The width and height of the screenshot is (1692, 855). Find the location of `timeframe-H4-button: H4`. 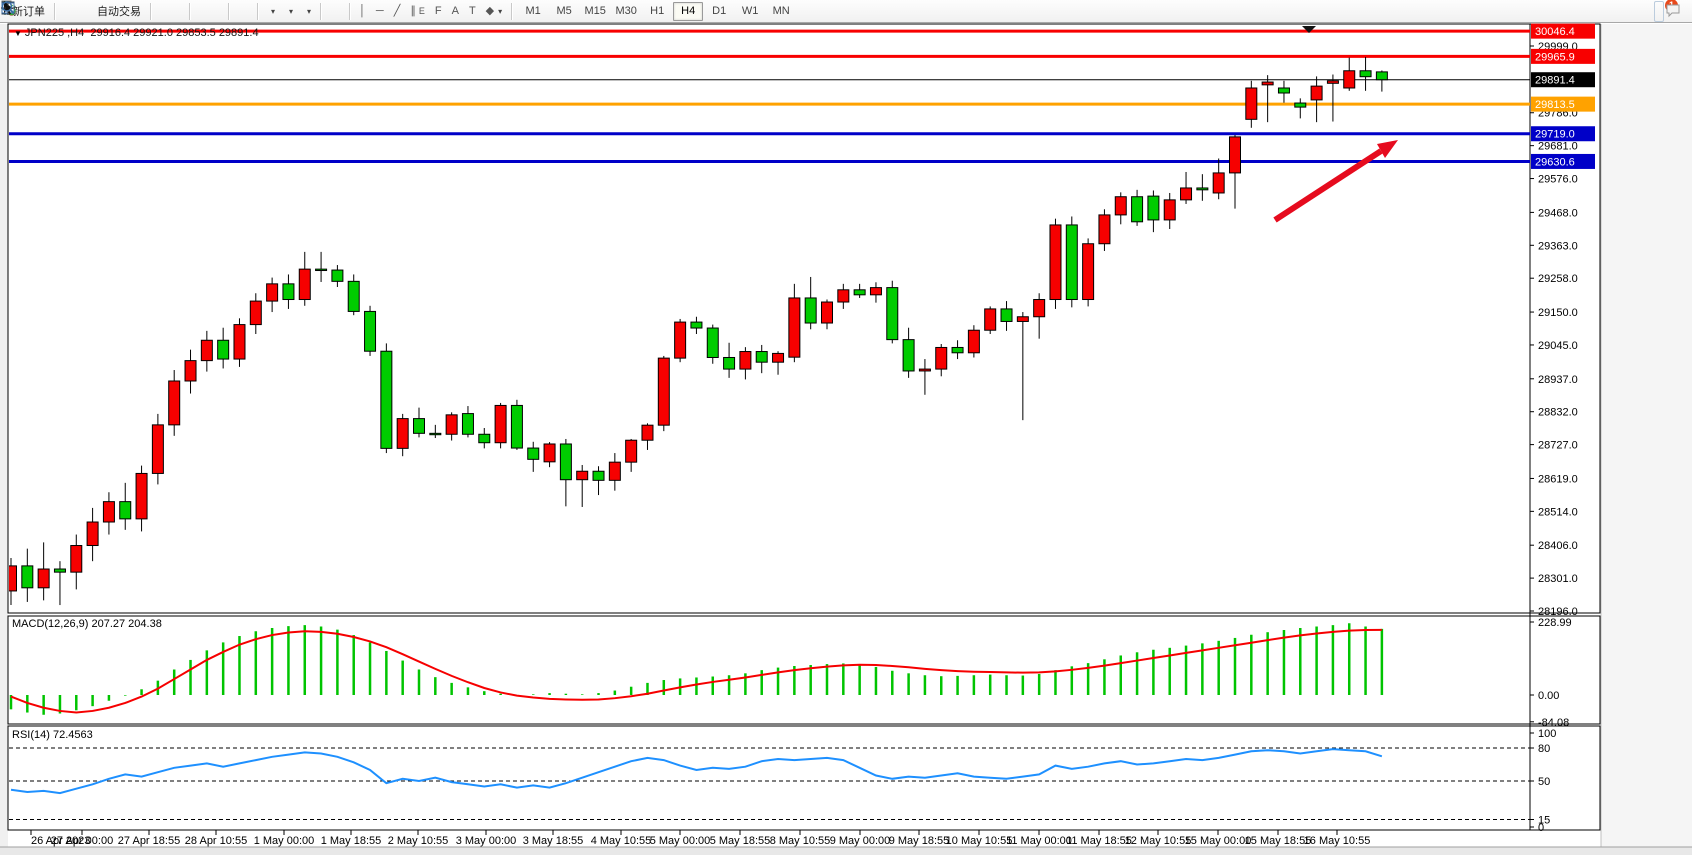

timeframe-H4-button: H4 is located at coordinates (688, 11).